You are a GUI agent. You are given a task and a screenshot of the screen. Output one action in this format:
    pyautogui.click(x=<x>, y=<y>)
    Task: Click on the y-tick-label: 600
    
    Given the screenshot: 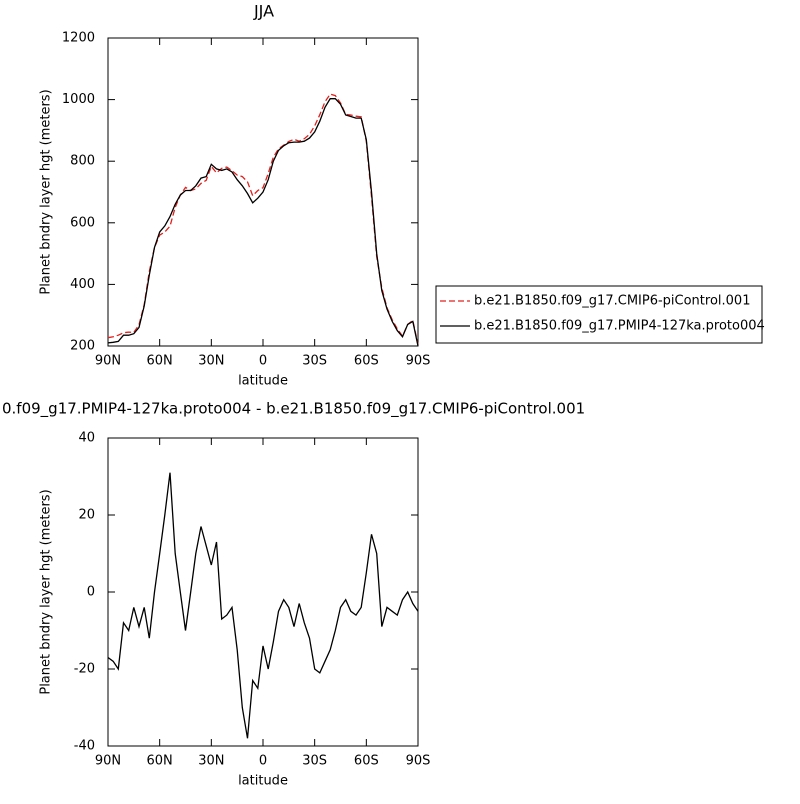 What is the action you would take?
    pyautogui.click(x=82, y=222)
    